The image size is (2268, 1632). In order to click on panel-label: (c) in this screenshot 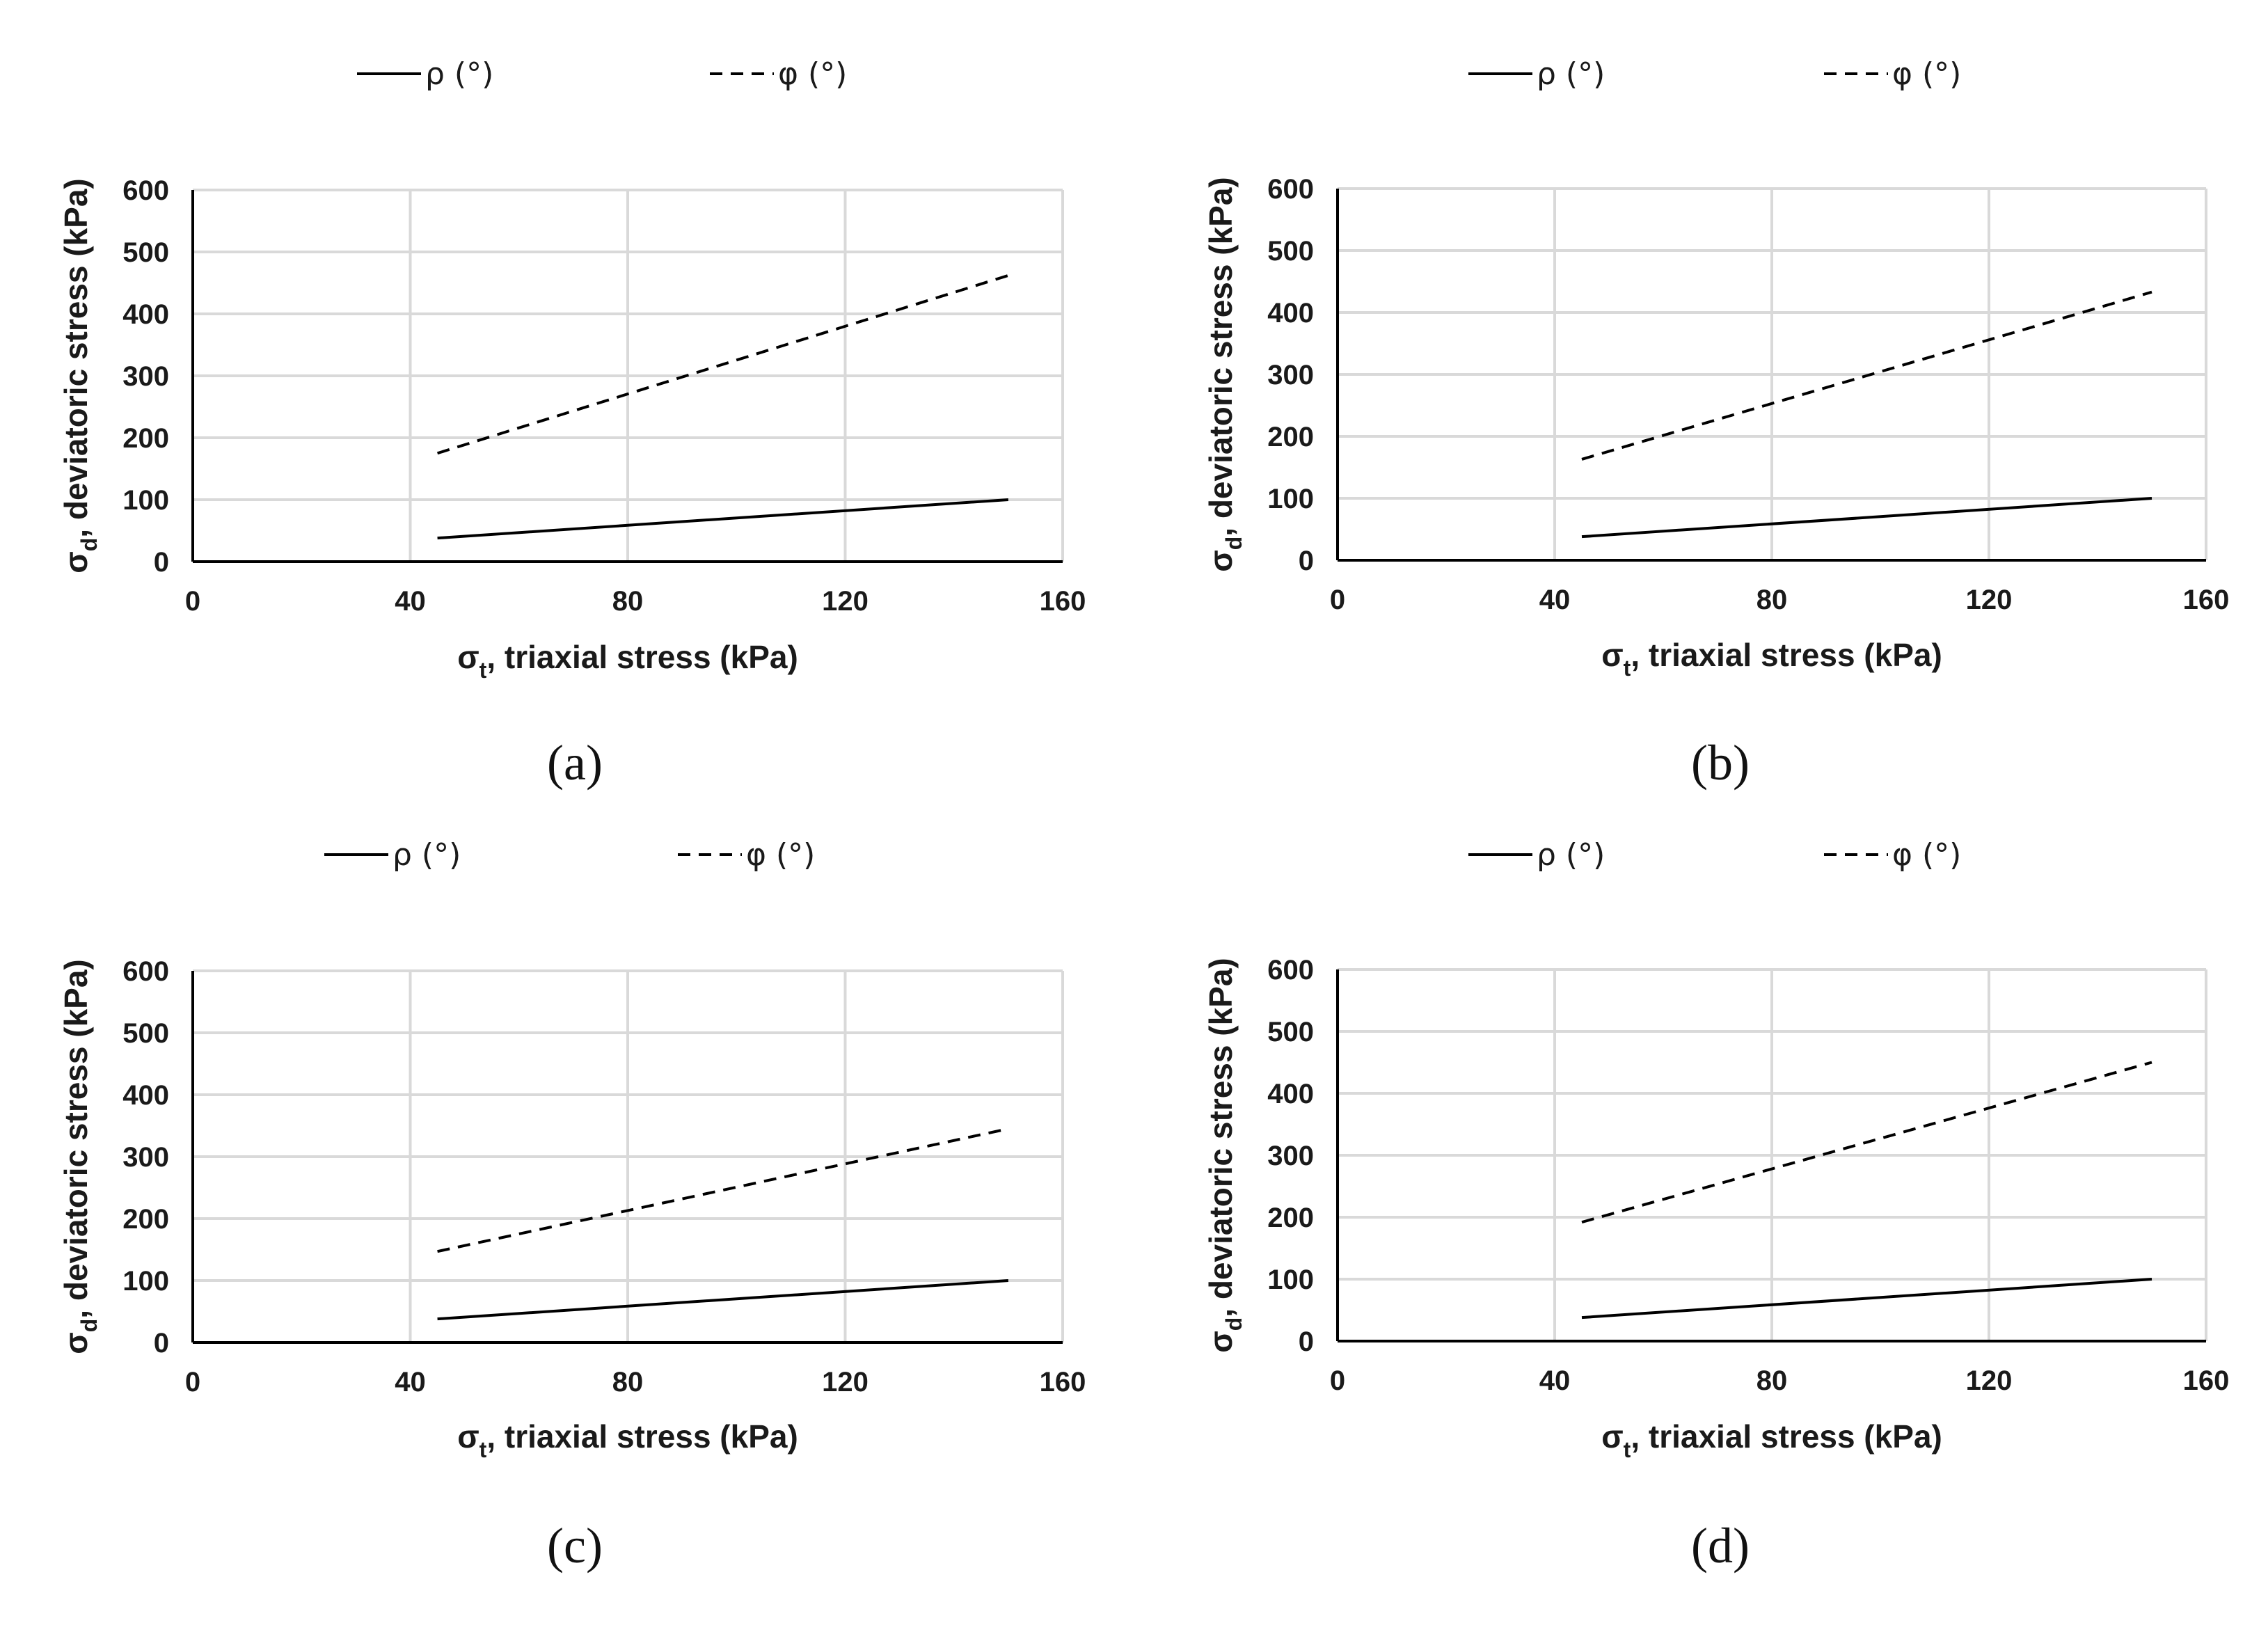, I will do `click(575, 1546)`.